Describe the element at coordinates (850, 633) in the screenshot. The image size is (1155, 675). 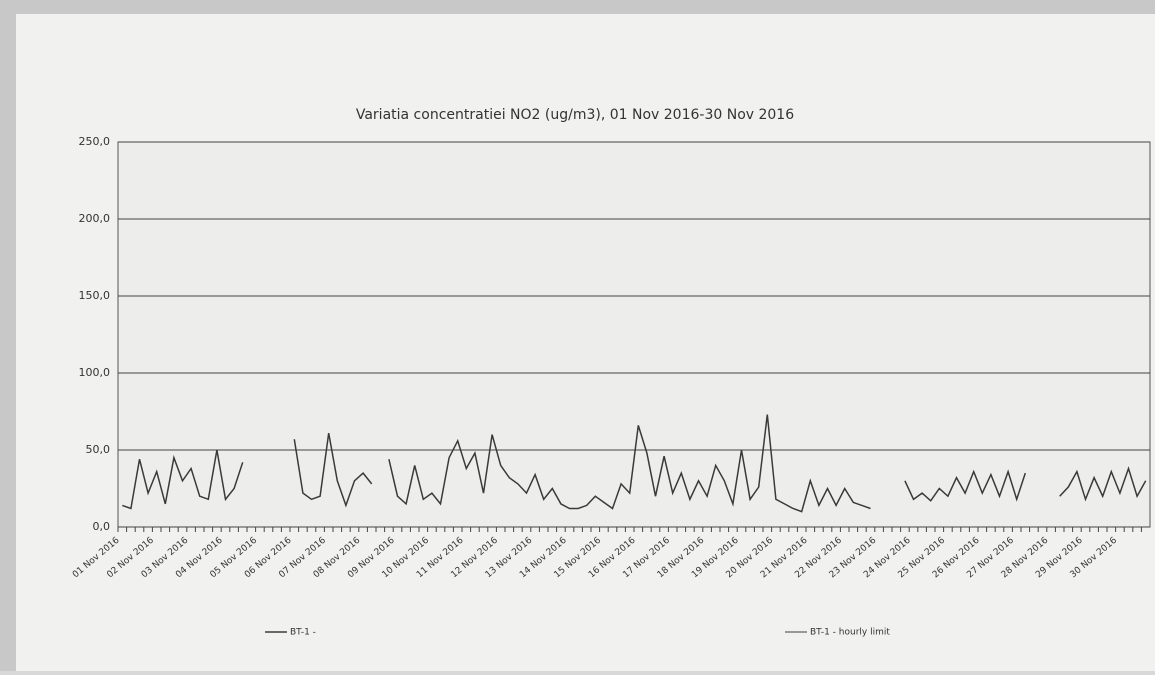
I see `legend-label: BT-1 - hourly limit` at that location.